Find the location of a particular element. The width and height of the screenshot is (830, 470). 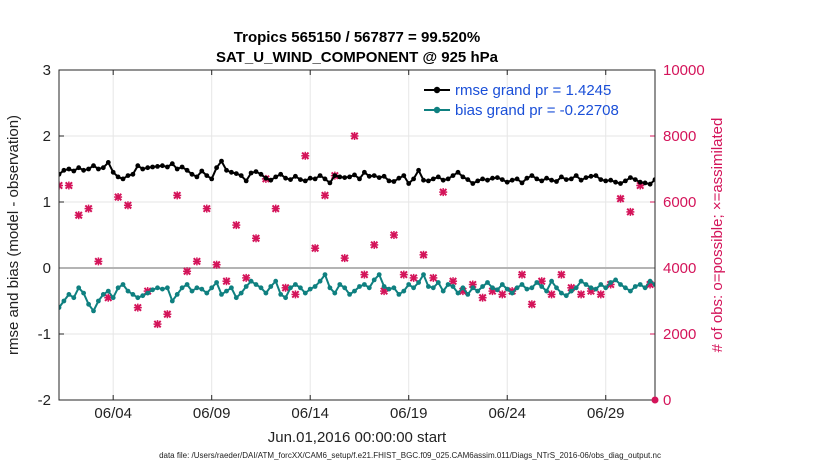

y-left-tick-label: -2 is located at coordinates (44, 400).